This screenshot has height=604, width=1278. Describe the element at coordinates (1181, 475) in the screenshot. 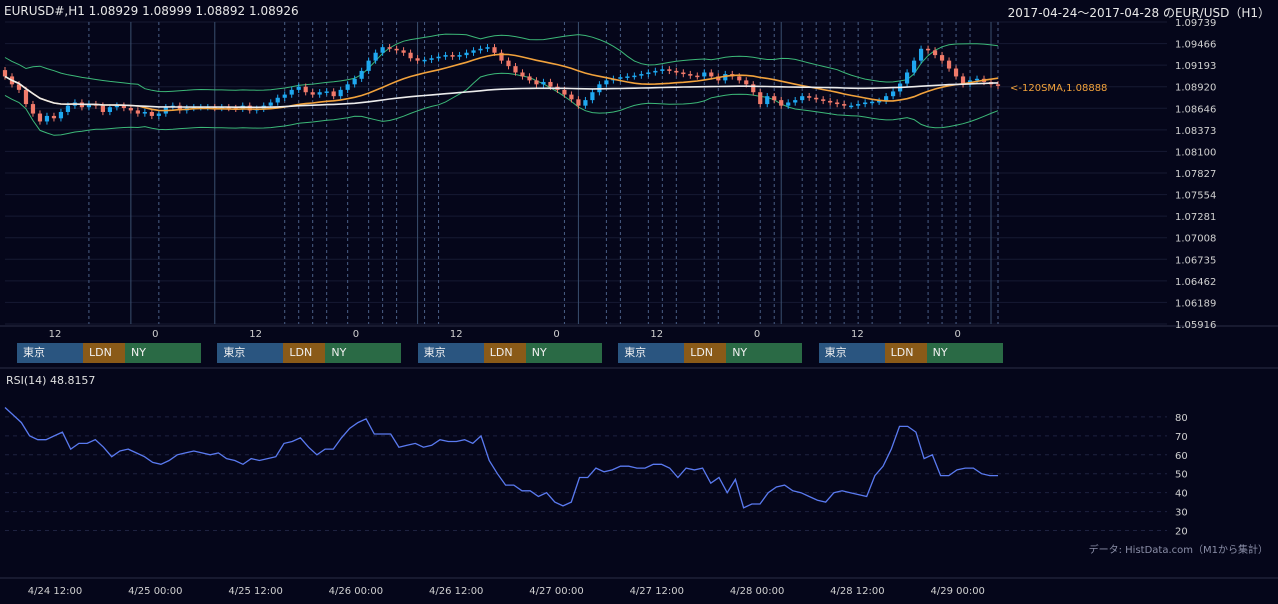

I see `rsi-tick-label: 50` at that location.